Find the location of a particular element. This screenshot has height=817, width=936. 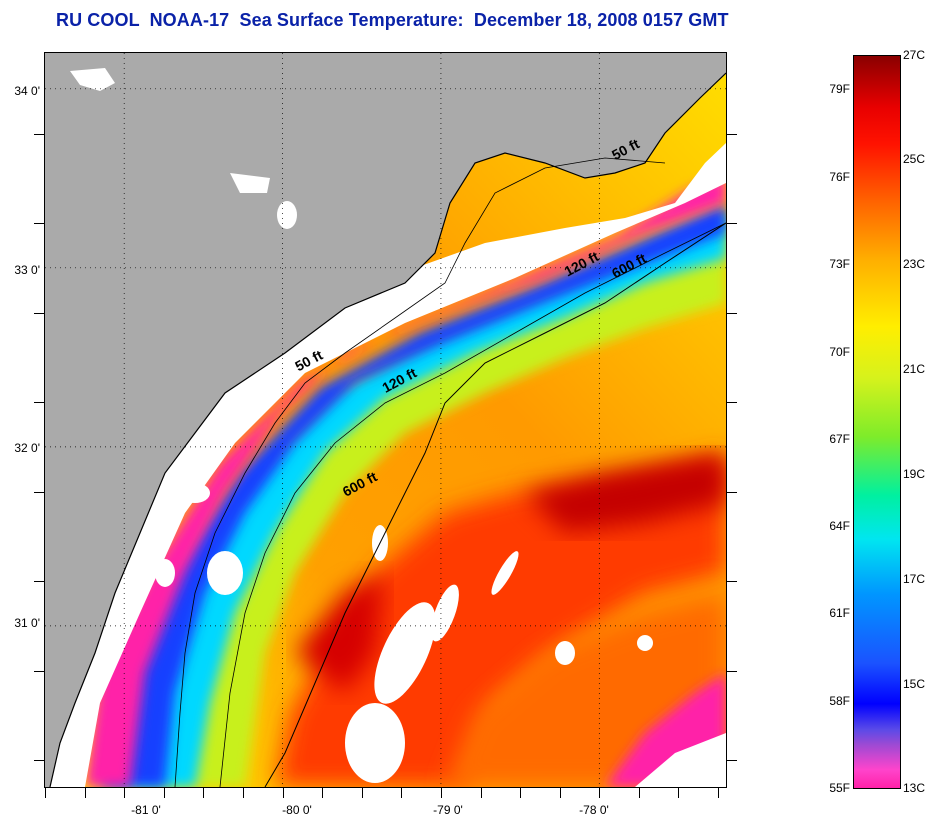

xtick-label-78: -78 0' is located at coordinates (594, 810).